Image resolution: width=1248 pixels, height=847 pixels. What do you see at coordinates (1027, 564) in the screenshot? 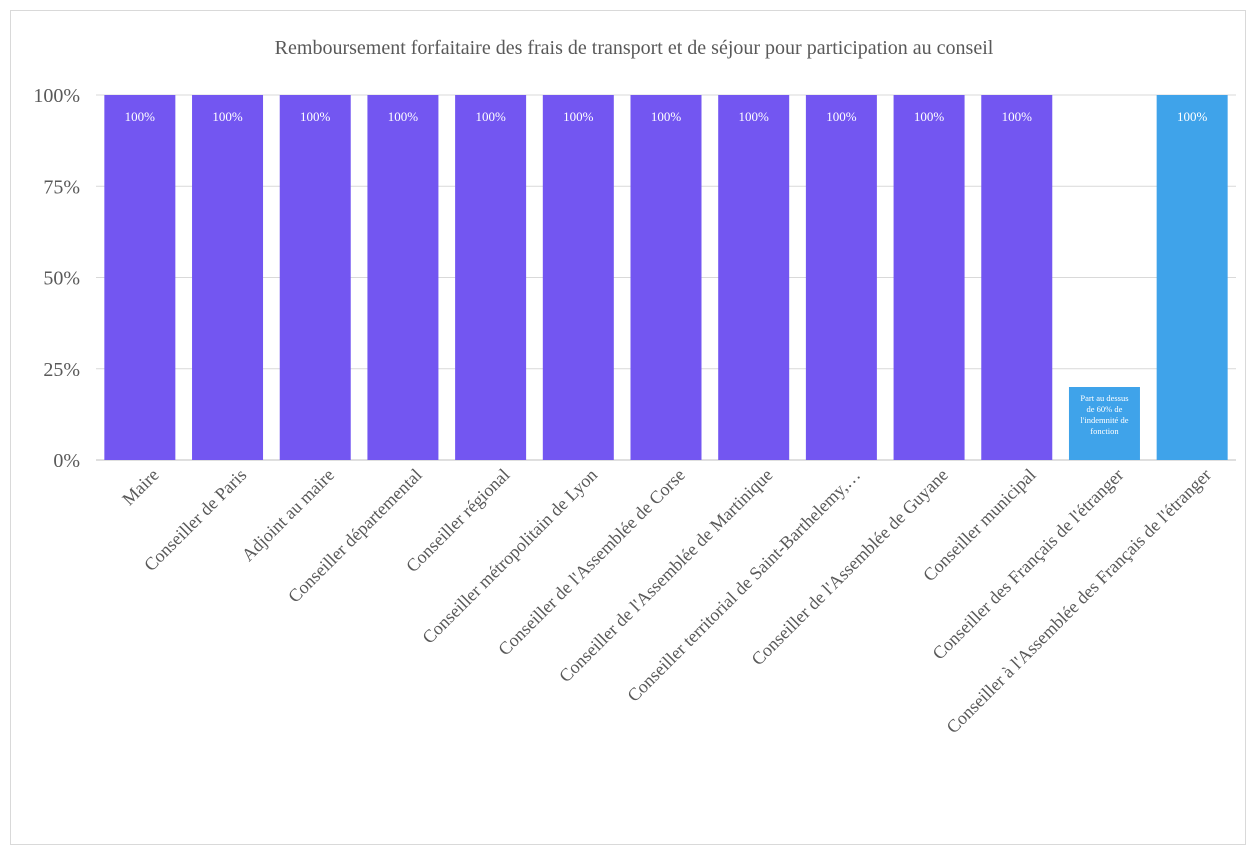
I see `x-tick-label: Conseiller des Français de l'étranger` at bounding box center [1027, 564].